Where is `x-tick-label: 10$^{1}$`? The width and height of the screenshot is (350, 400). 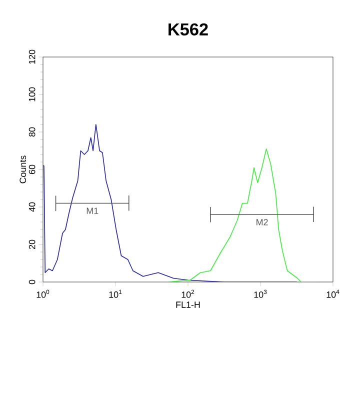 x-tick-label: 10$^{1}$ is located at coordinates (115, 294).